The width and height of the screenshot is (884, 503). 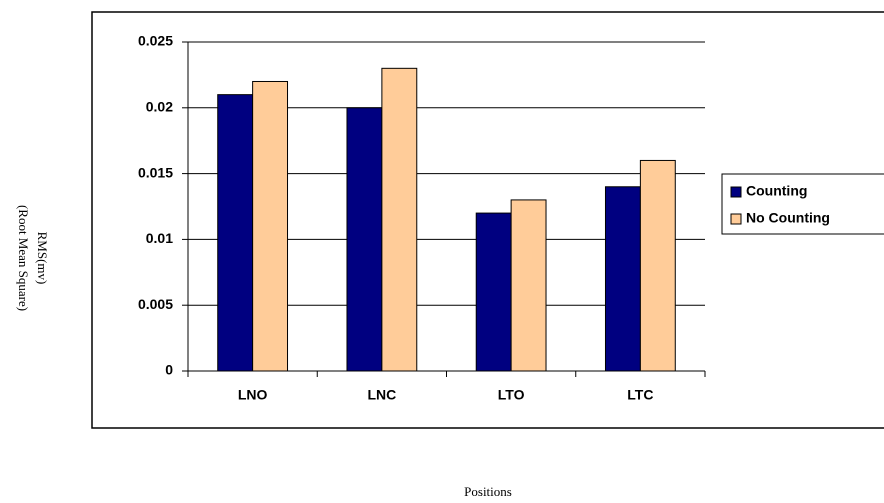 What do you see at coordinates (253, 395) in the screenshot?
I see `x-tick-label: LNO` at bounding box center [253, 395].